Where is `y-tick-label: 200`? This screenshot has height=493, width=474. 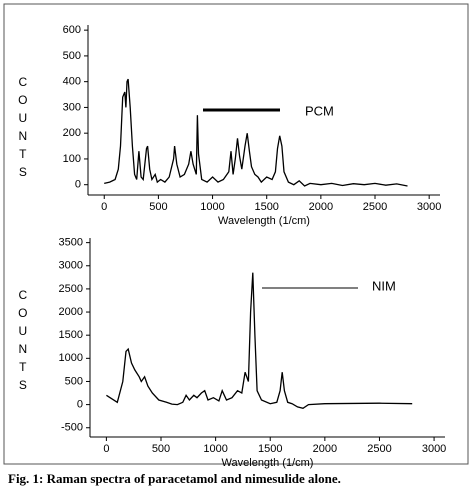
y-tick-label: 200 is located at coordinates (72, 133).